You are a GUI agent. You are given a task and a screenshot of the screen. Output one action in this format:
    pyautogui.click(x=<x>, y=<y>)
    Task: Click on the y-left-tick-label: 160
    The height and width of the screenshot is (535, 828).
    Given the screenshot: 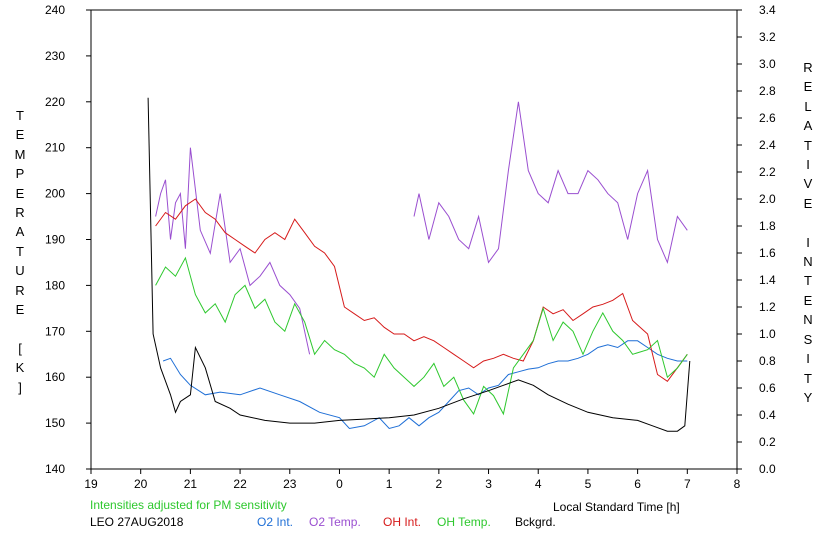 What is the action you would take?
    pyautogui.click(x=55, y=377)
    